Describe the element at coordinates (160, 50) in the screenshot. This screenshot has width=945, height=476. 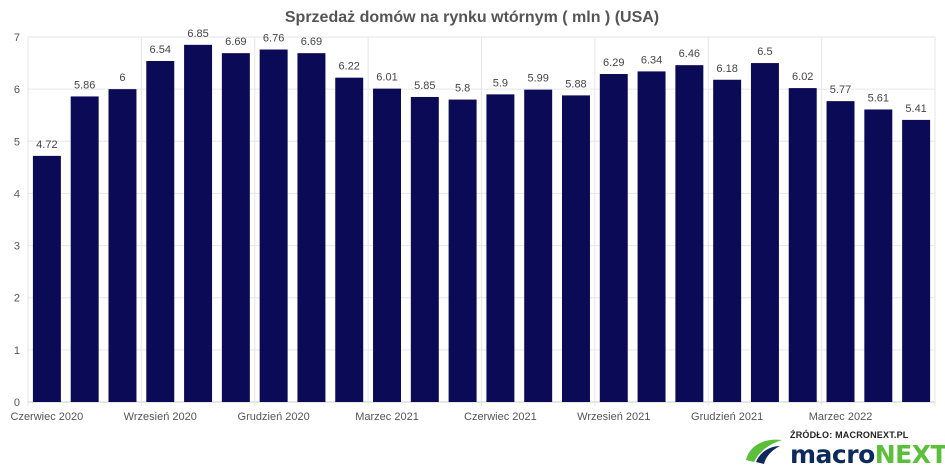
I see `data-label: 6.54` at that location.